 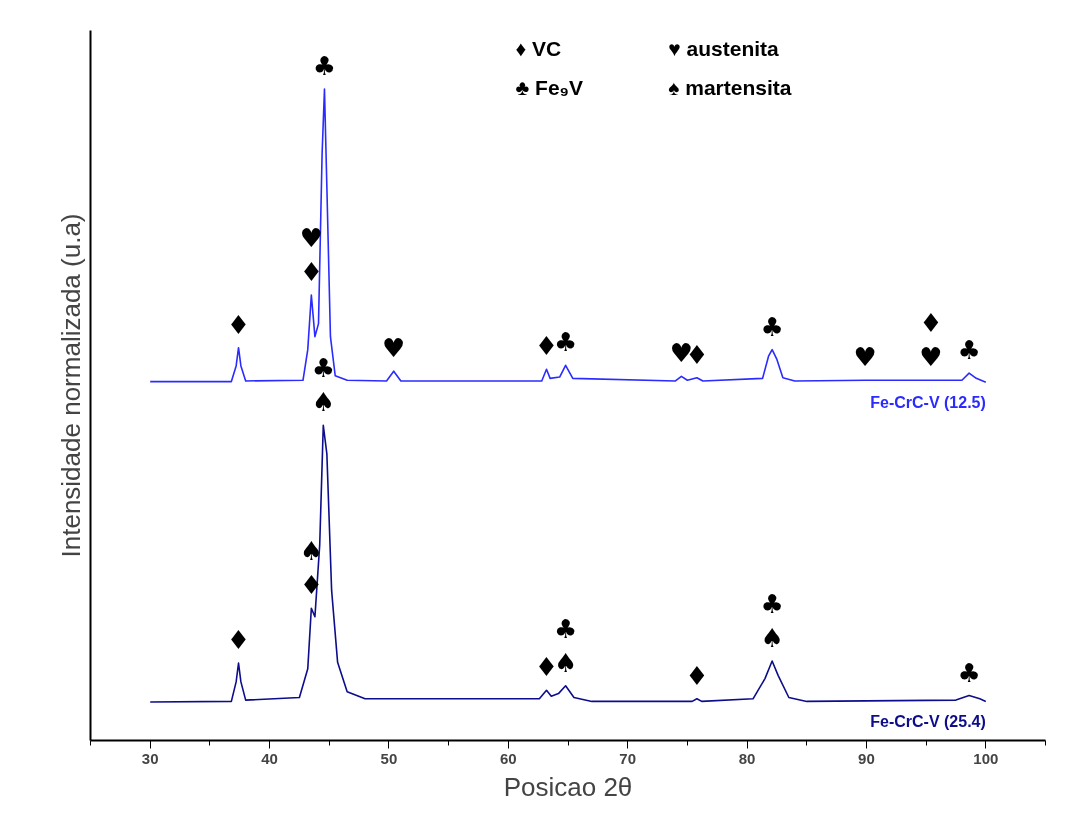 What do you see at coordinates (986, 758) in the screenshot?
I see `x-tick-label: 100` at bounding box center [986, 758].